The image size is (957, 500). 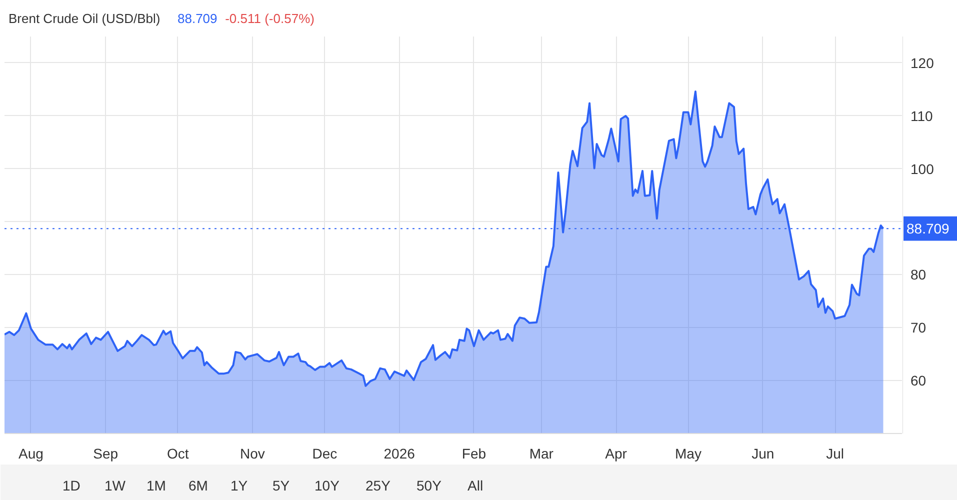 I want to click on text: All, so click(x=476, y=486).